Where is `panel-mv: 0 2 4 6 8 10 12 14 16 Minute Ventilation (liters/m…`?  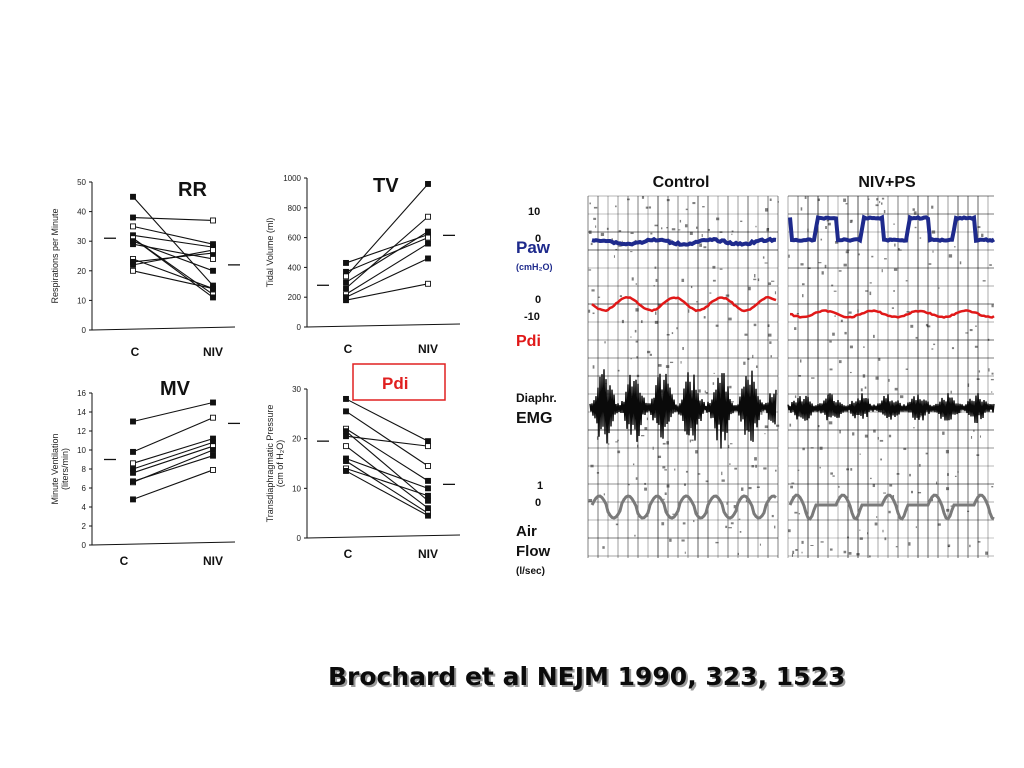
panel-mv: 0 2 4 6 8 10 12 14 16 Minute Ventilation (liters/m… is located at coordinates (145, 473).